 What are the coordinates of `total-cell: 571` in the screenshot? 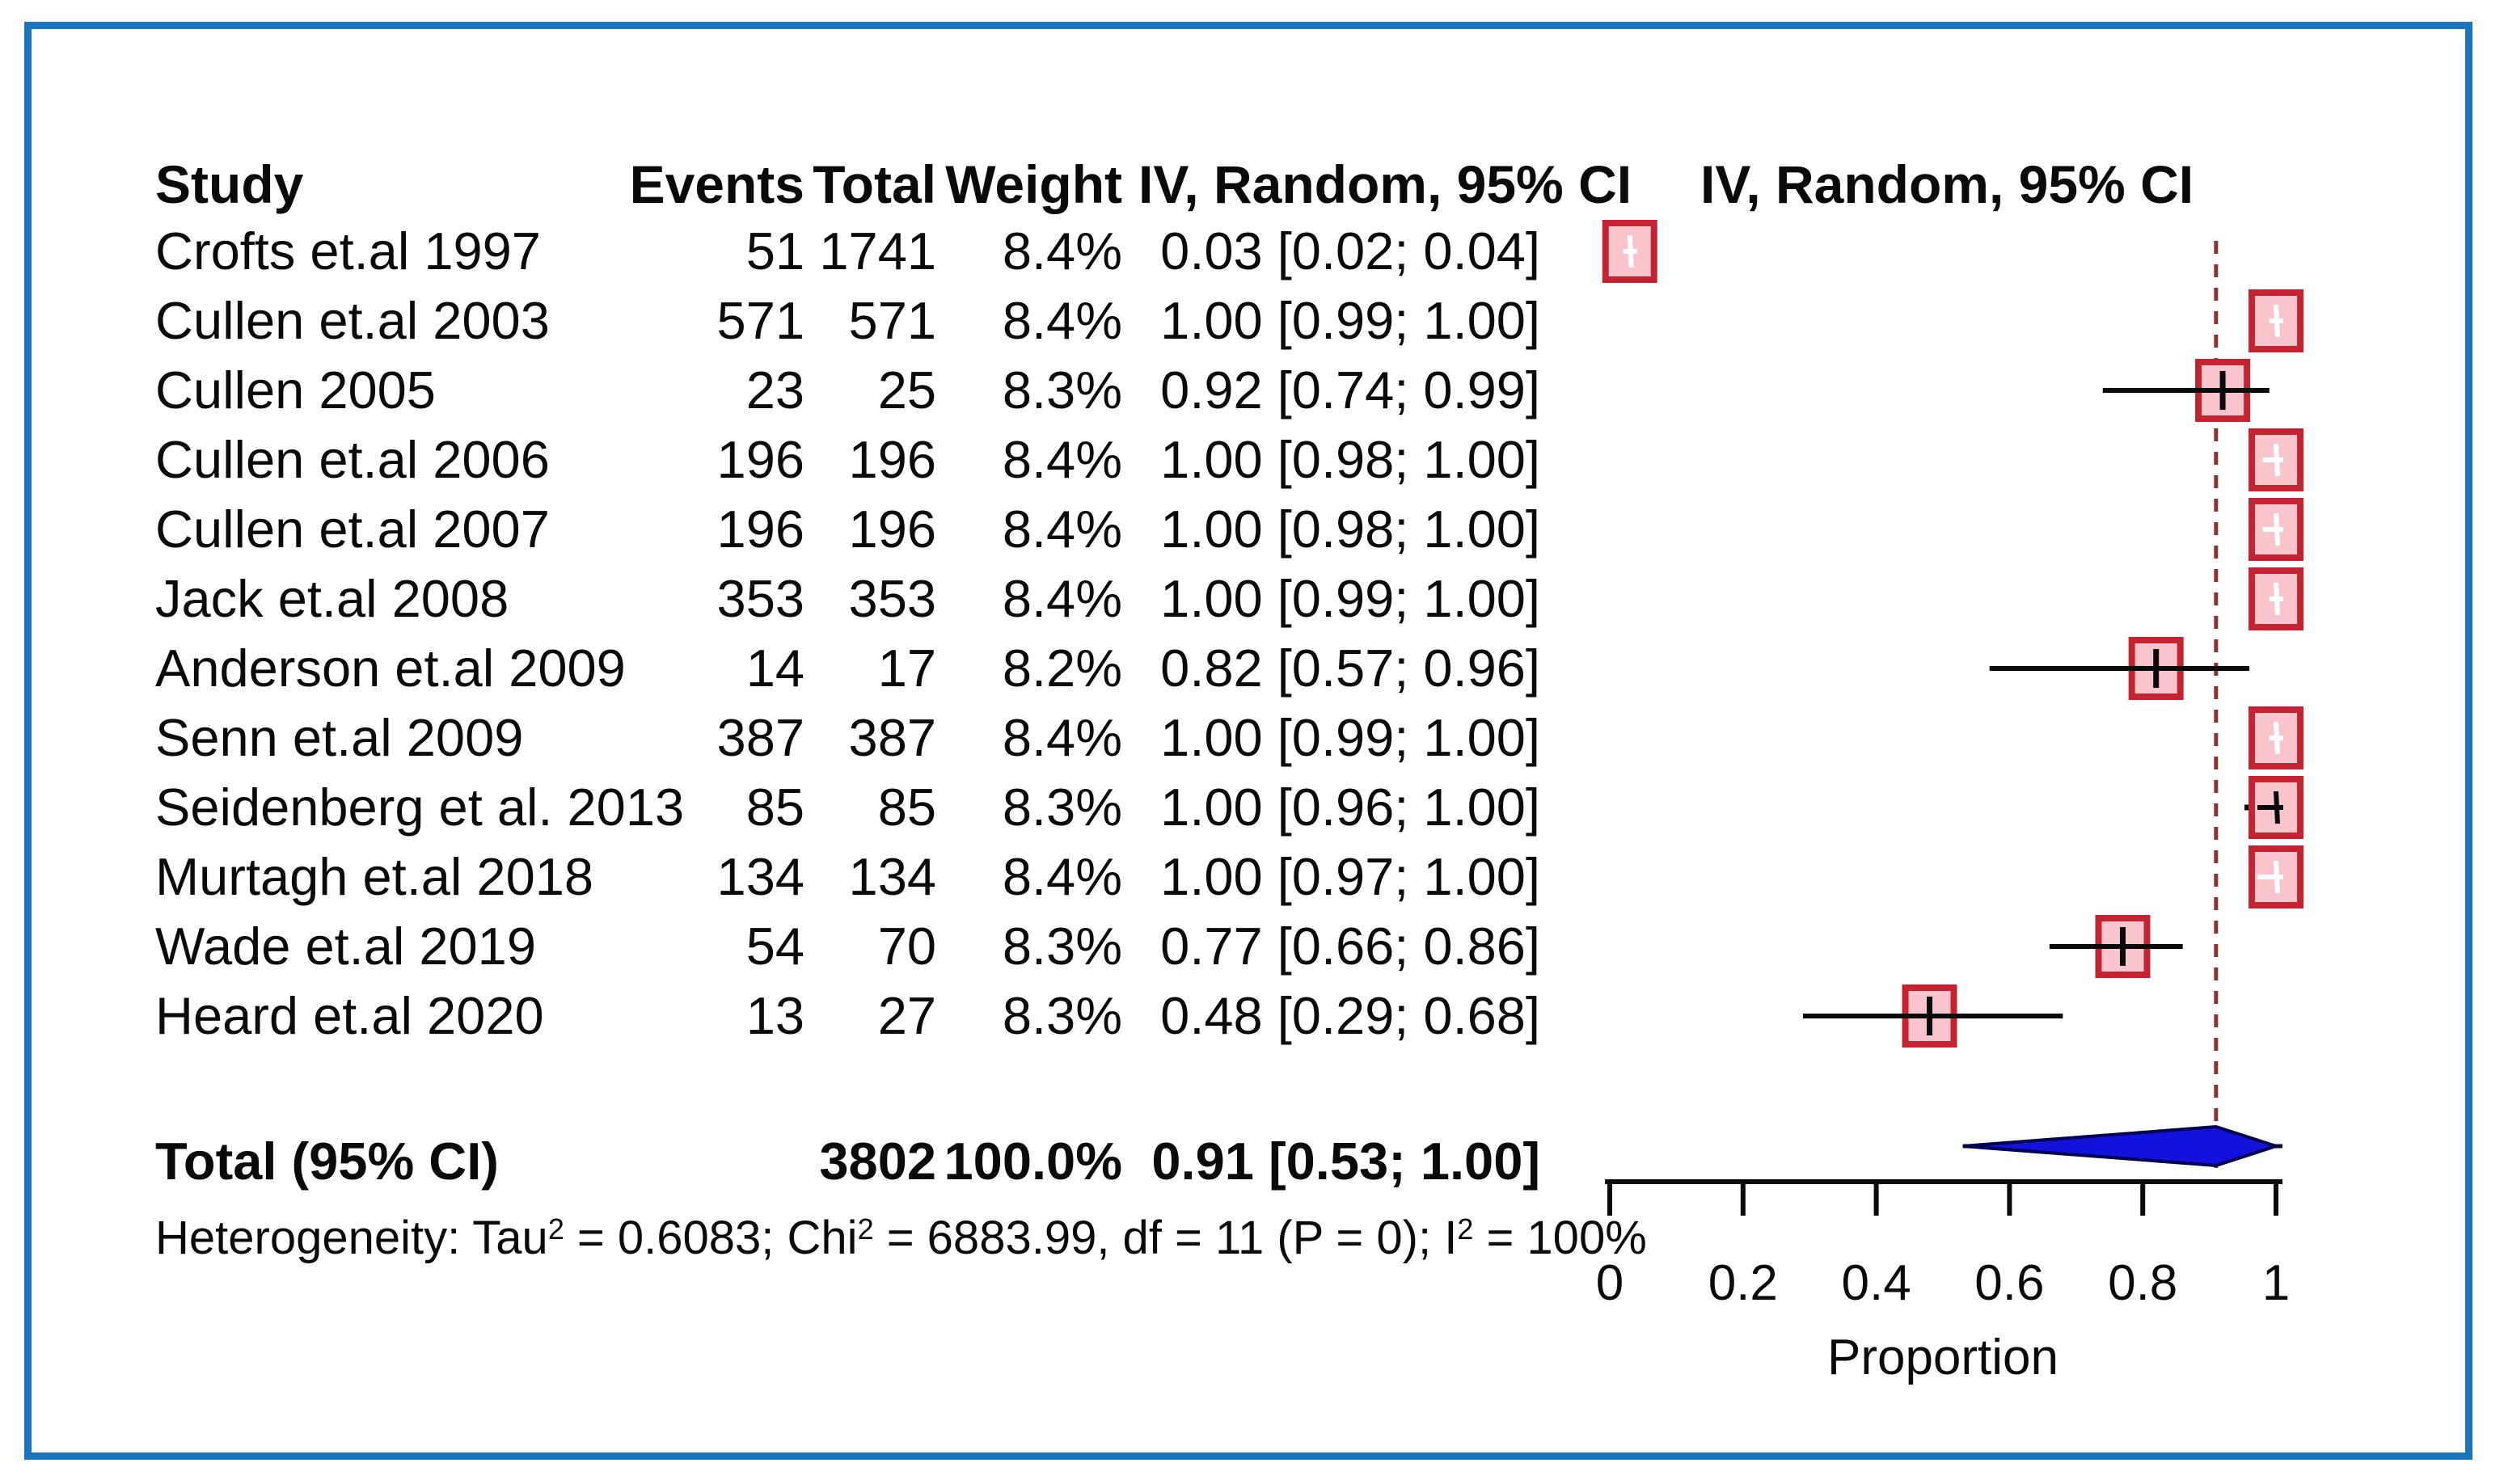 It's located at (892, 320).